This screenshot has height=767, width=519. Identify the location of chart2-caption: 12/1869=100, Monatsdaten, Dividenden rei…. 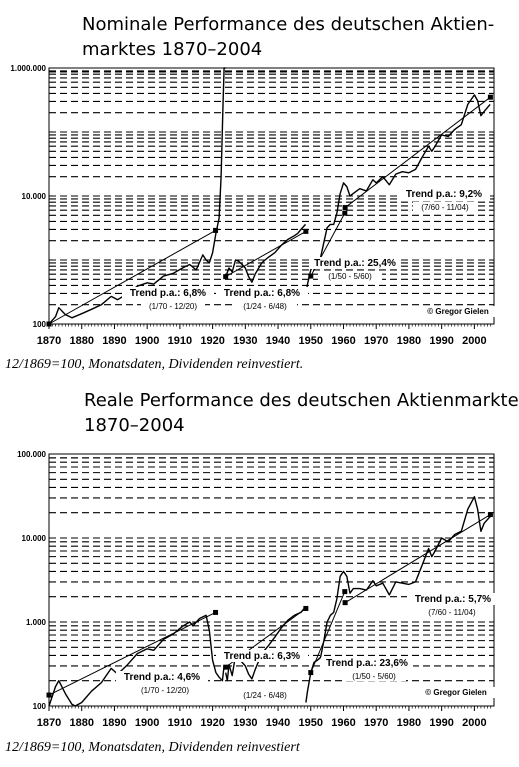
(152, 747).